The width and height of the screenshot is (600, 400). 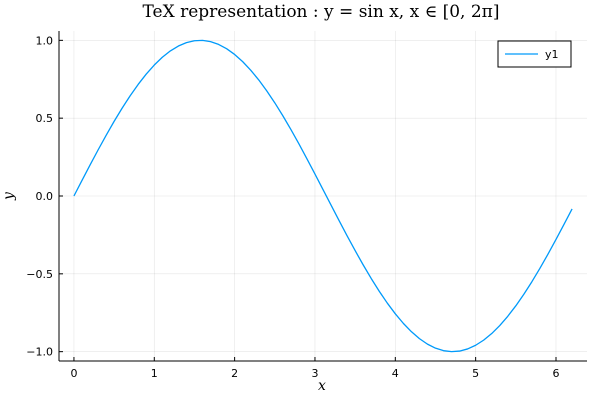 I want to click on y-tick-label-1: −0.5, so click(x=39, y=274).